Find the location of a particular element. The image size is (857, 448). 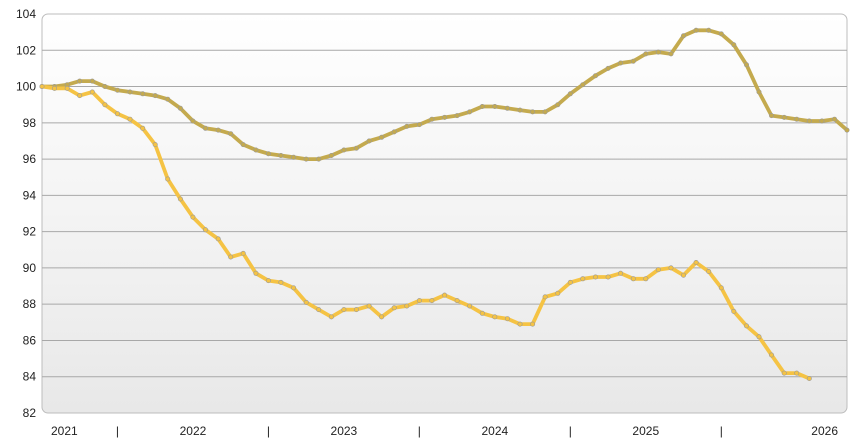

y-tick-label: 98 is located at coordinates (30, 123).